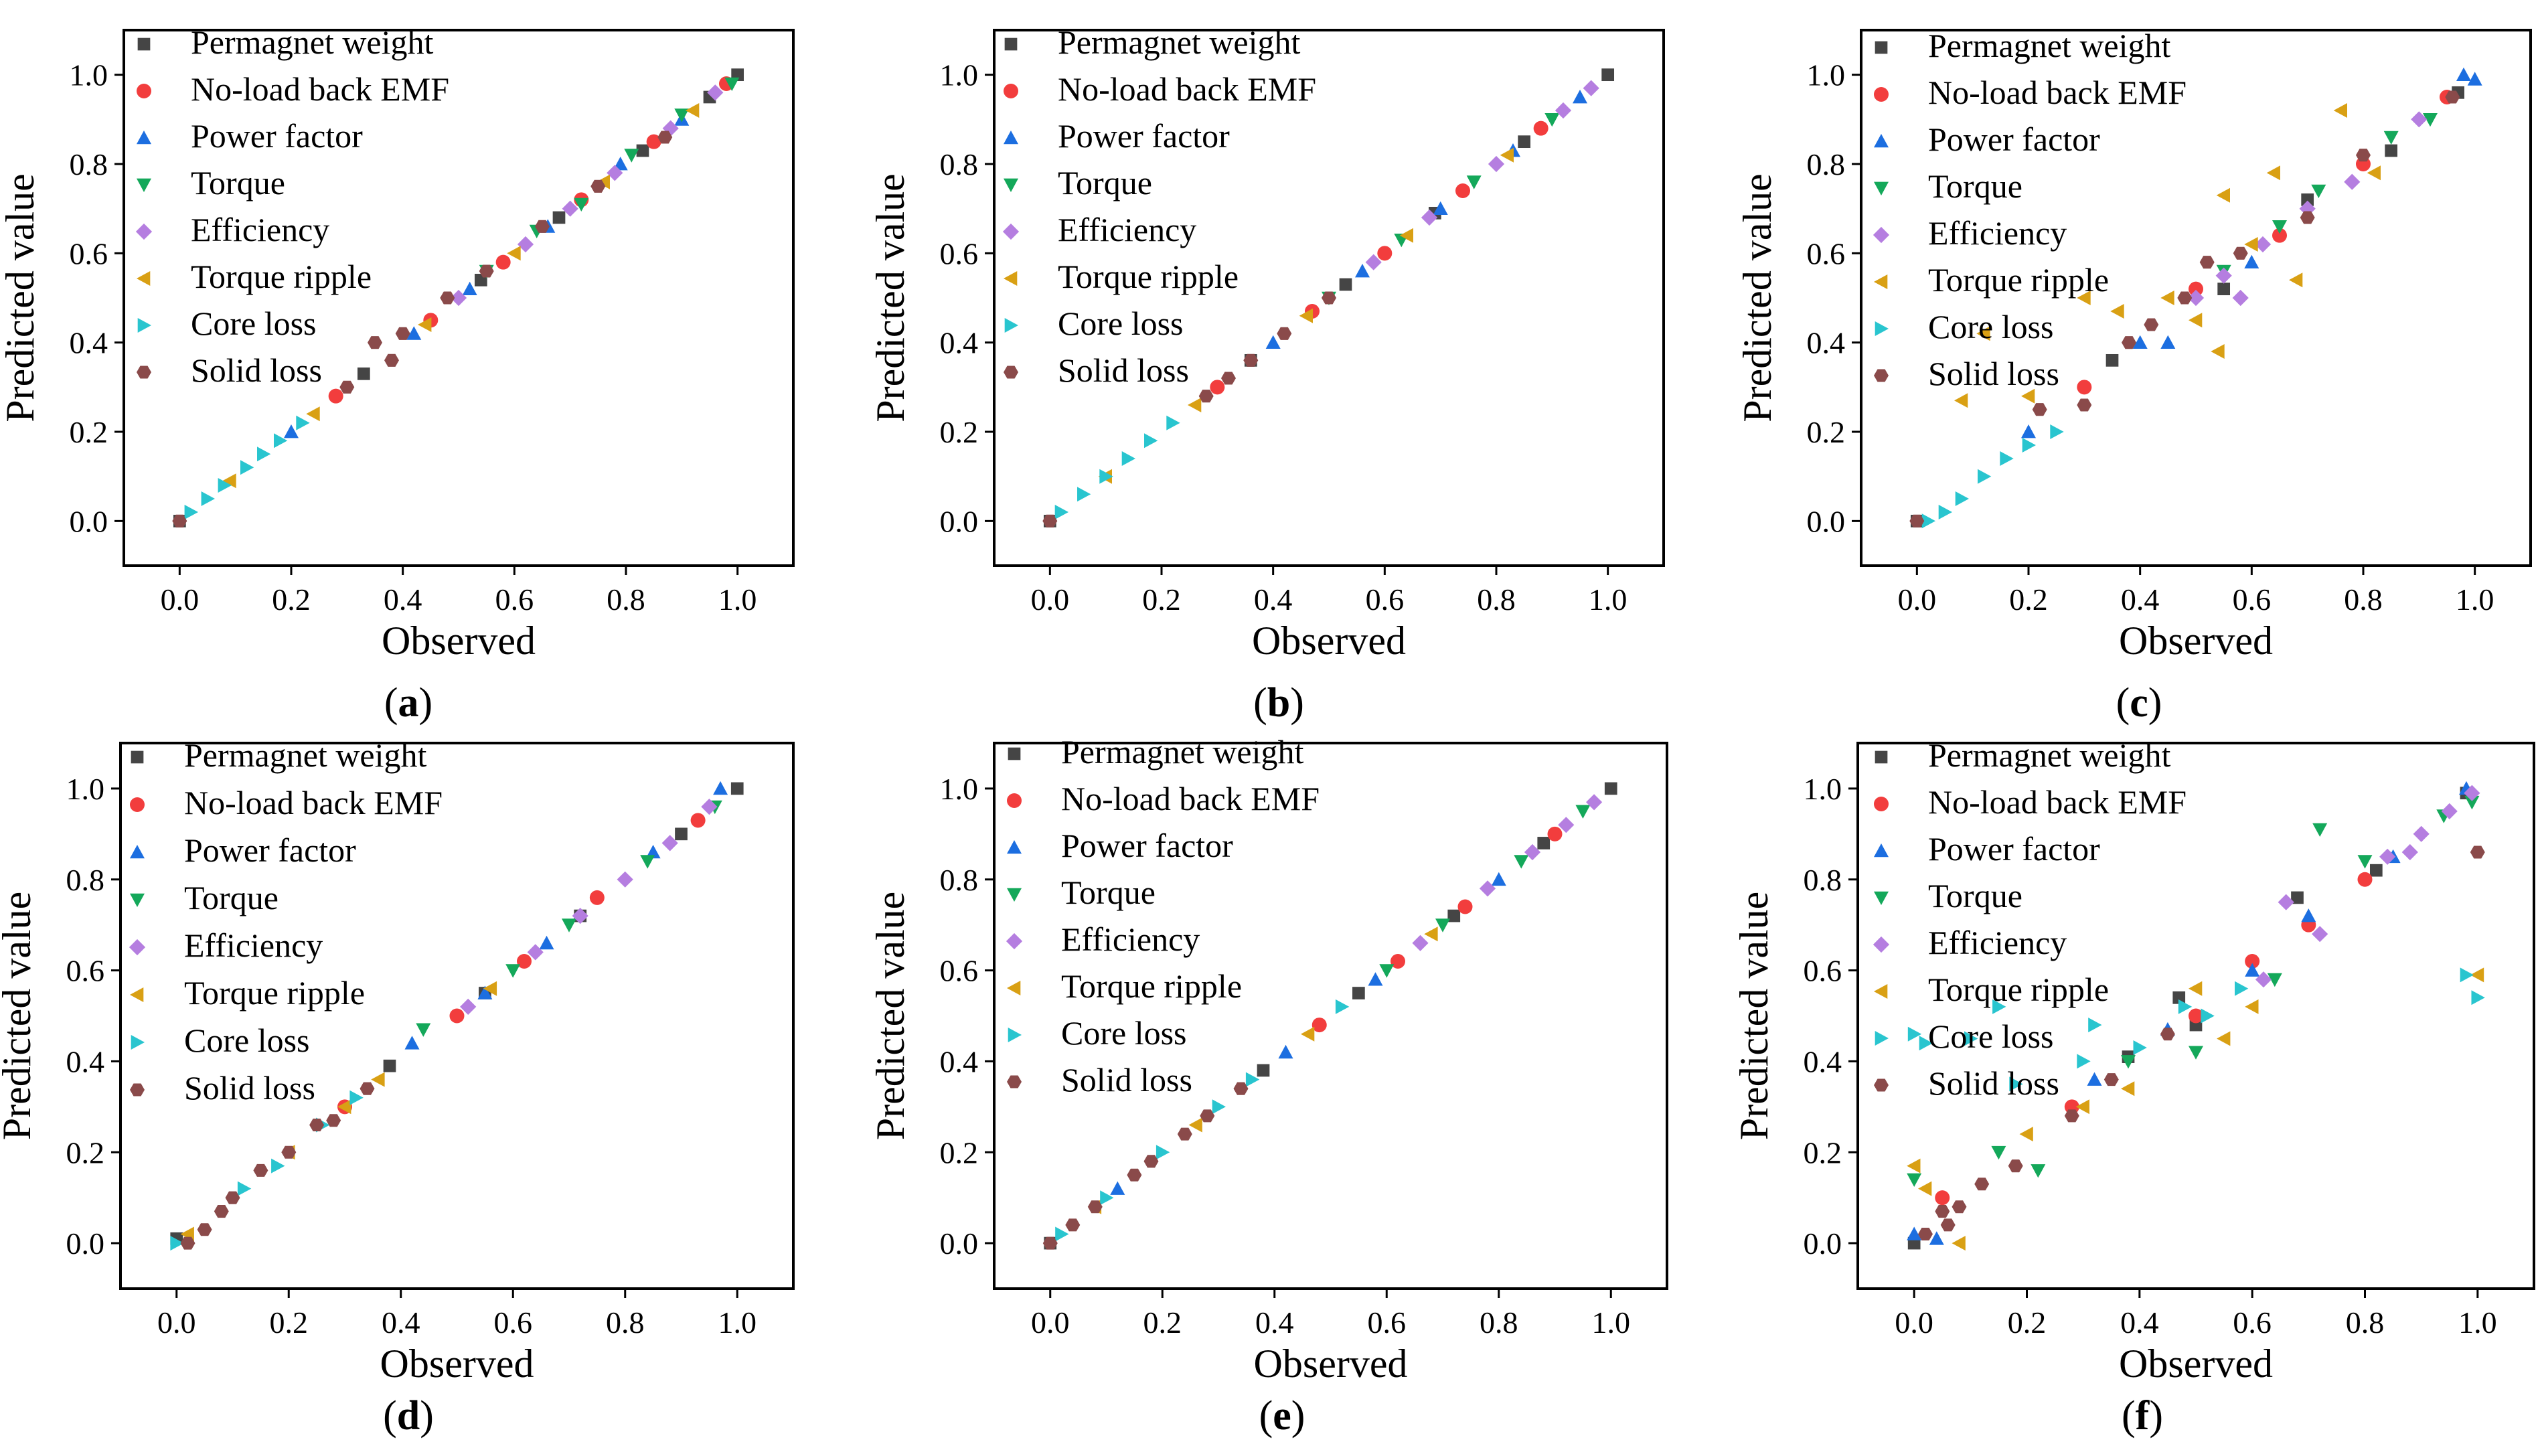  What do you see at coordinates (1014, 988) in the screenshot?
I see `legend-marker-torque-ripple` at bounding box center [1014, 988].